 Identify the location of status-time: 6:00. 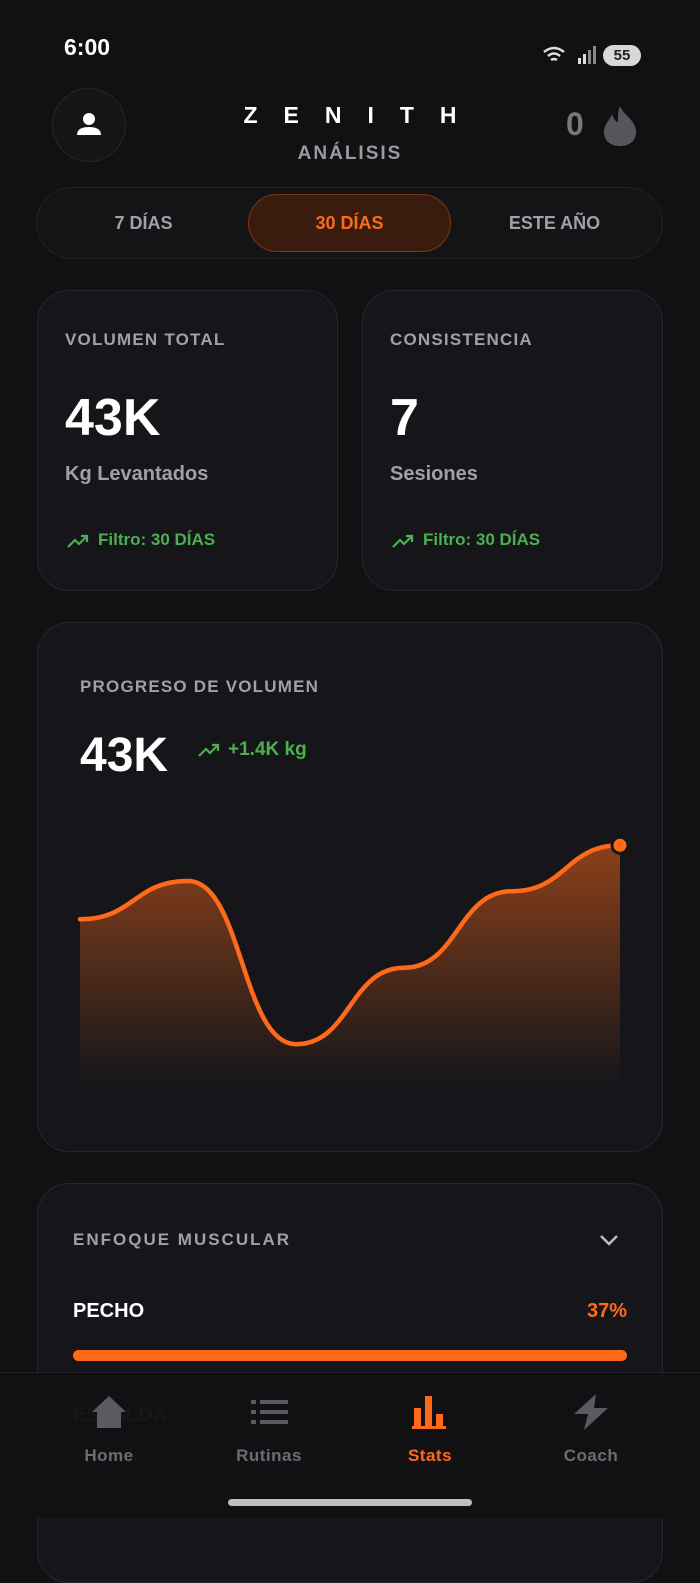
(87, 47).